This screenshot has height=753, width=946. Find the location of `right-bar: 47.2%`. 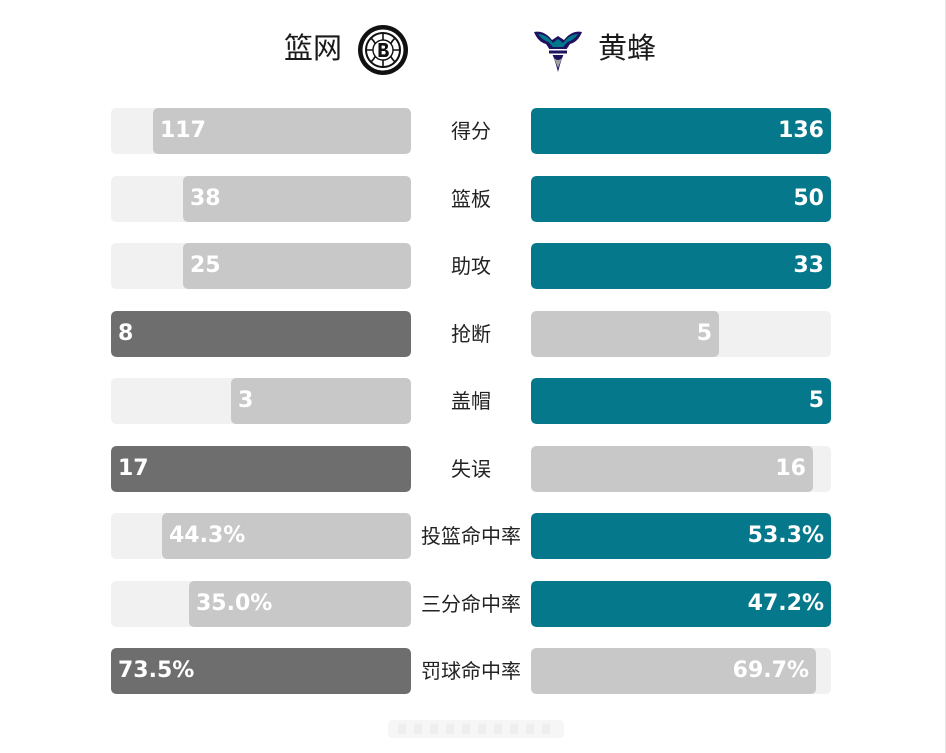

right-bar: 47.2% is located at coordinates (681, 604).